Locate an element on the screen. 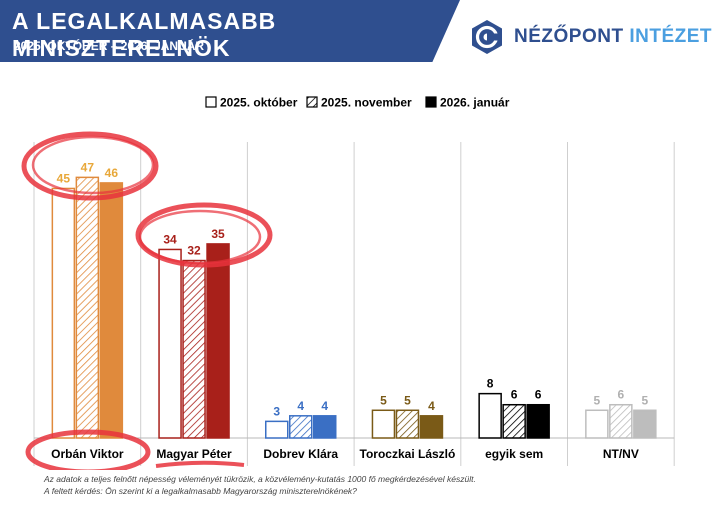 This screenshot has width=720, height=514. nezopont-logo-icon is located at coordinates (487, 37).